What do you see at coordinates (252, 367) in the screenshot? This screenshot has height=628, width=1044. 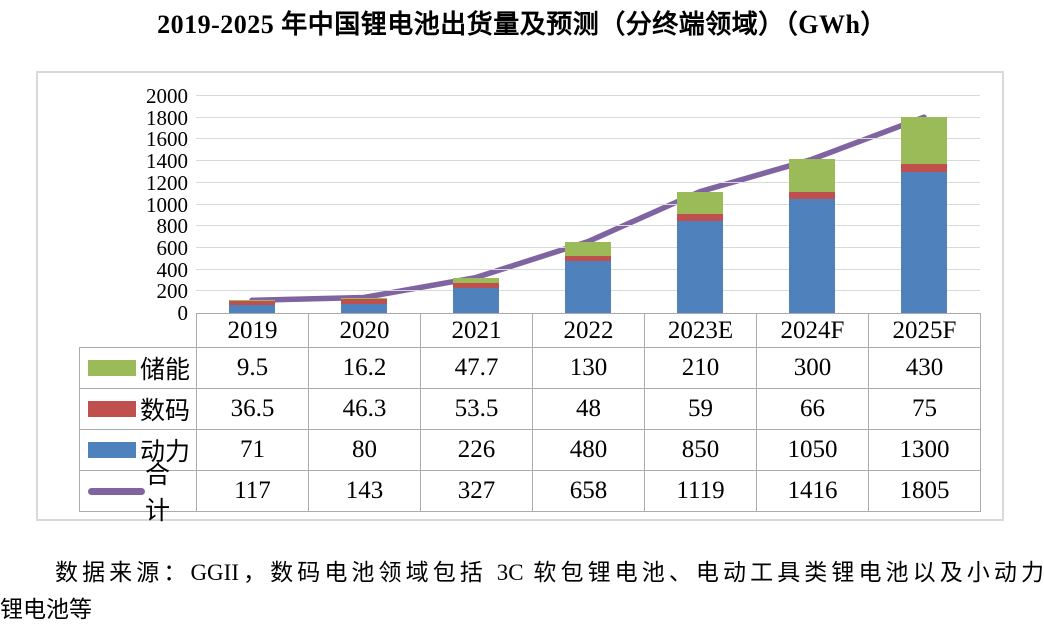 I see `table-value-storage: 9.5` at bounding box center [252, 367].